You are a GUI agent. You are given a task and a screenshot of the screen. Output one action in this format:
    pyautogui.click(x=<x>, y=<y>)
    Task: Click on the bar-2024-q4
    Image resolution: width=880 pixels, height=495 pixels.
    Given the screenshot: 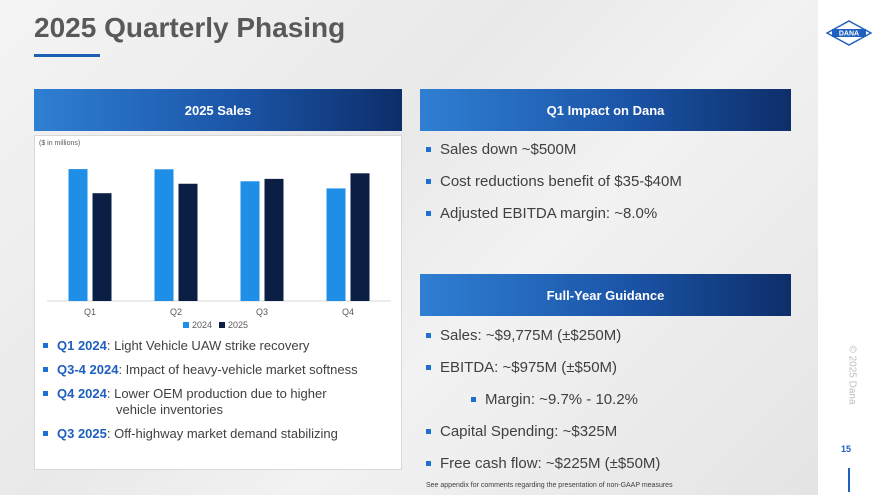 What is the action you would take?
    pyautogui.click(x=336, y=244)
    